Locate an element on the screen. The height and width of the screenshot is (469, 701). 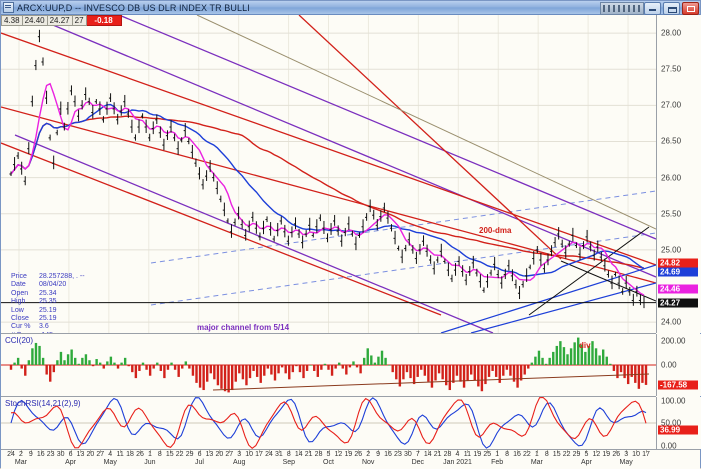
date-tick-month: Feb is located at coordinates (497, 462).